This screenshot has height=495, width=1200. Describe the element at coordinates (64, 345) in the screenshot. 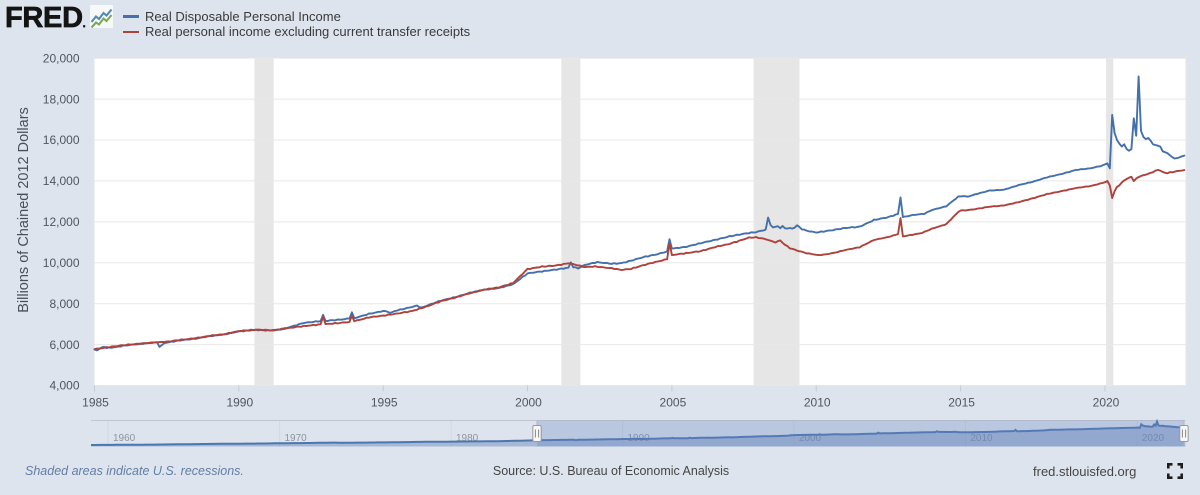

I see `svg-text: 6,000` at that location.